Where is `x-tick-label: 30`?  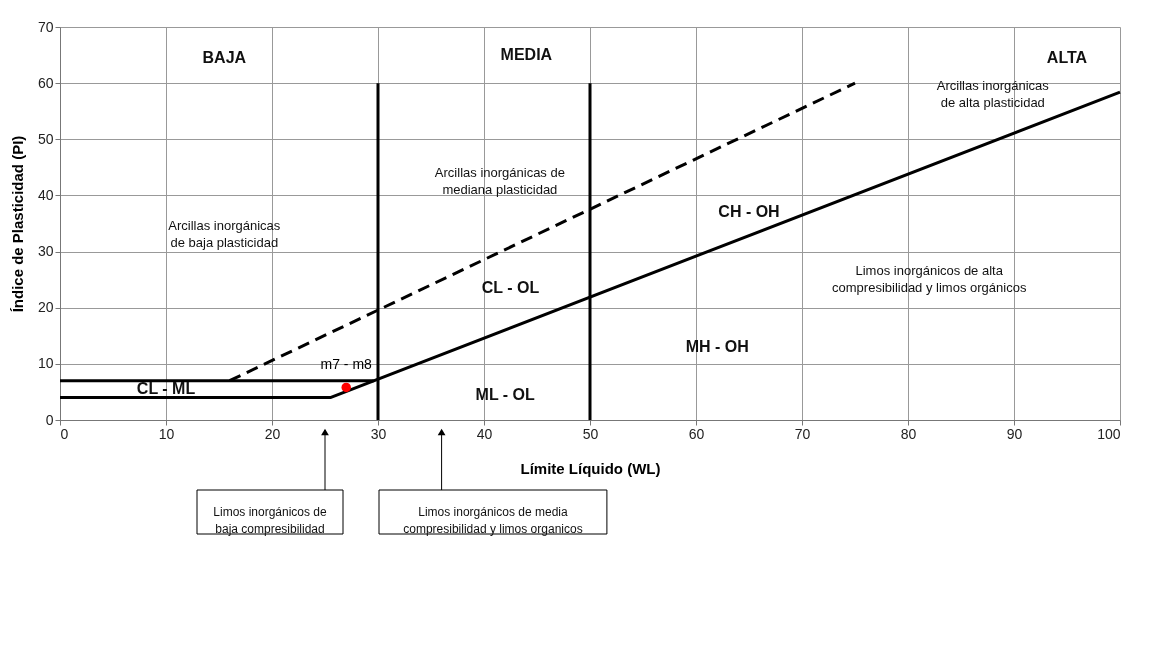
x-tick-label: 30 is located at coordinates (378, 433).